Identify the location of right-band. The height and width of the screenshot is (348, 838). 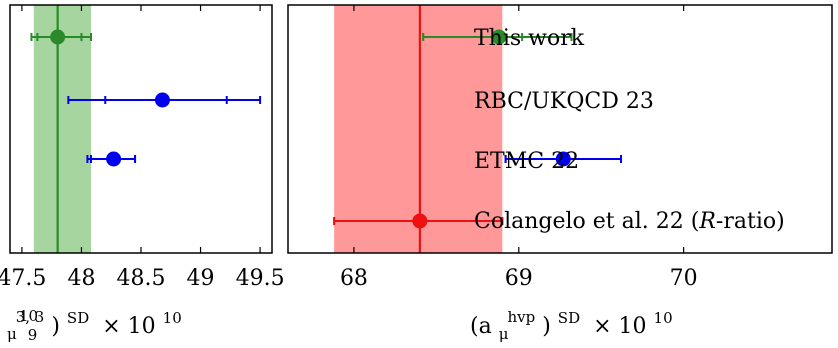
(418, 129).